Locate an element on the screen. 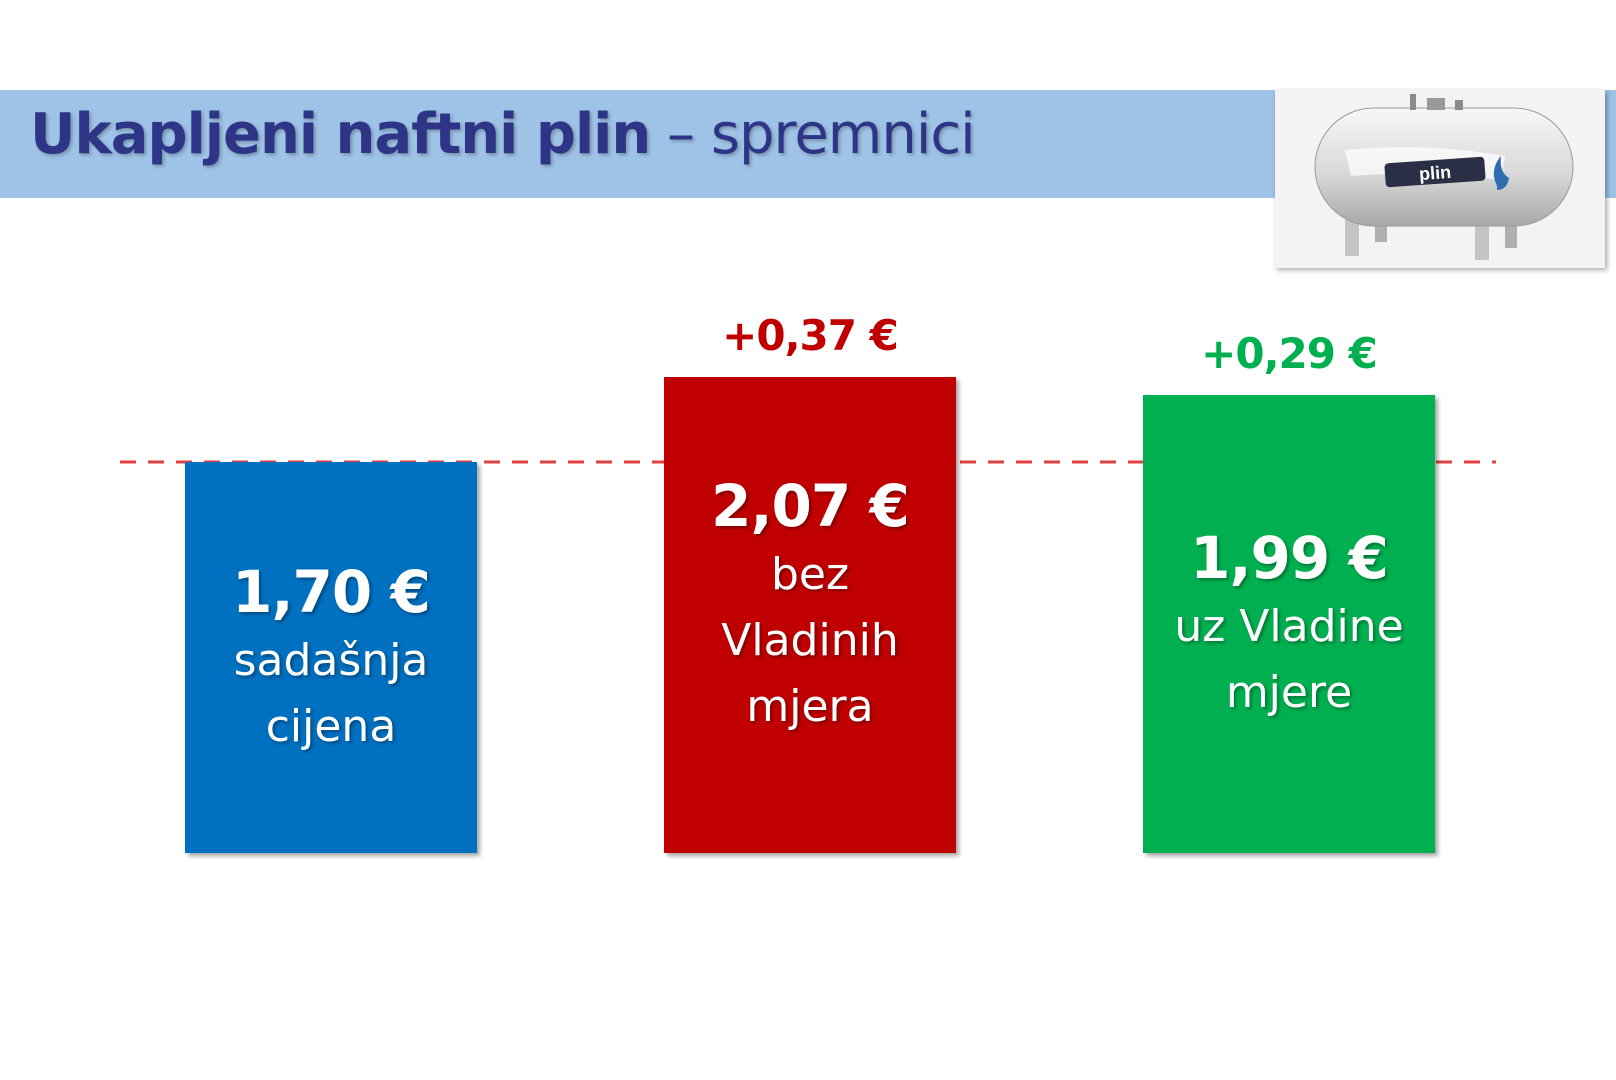 The height and width of the screenshot is (1080, 1616). bar-category-label: mjera is located at coordinates (810, 706).